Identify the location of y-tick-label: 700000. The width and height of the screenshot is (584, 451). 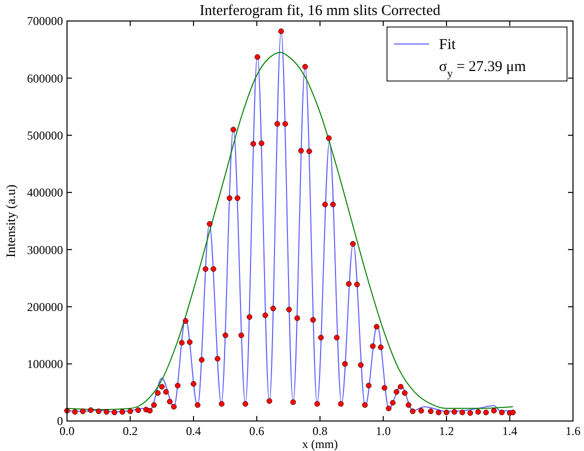
(45, 21).